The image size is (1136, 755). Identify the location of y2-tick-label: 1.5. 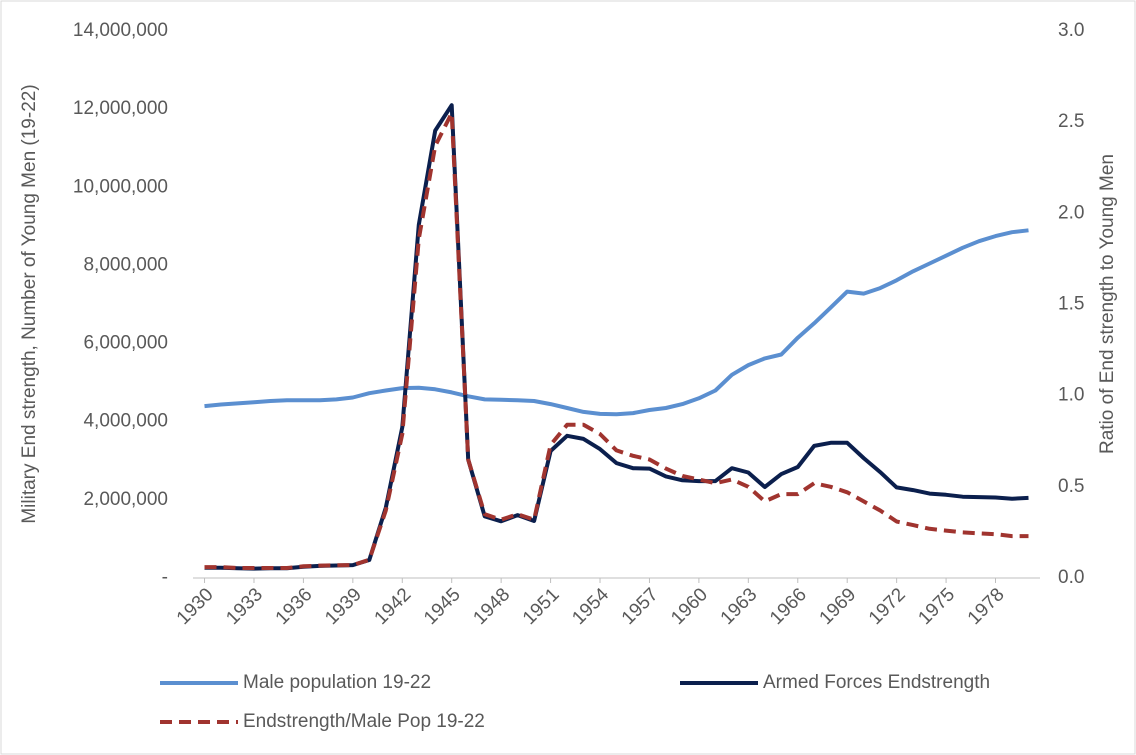
(1071, 304).